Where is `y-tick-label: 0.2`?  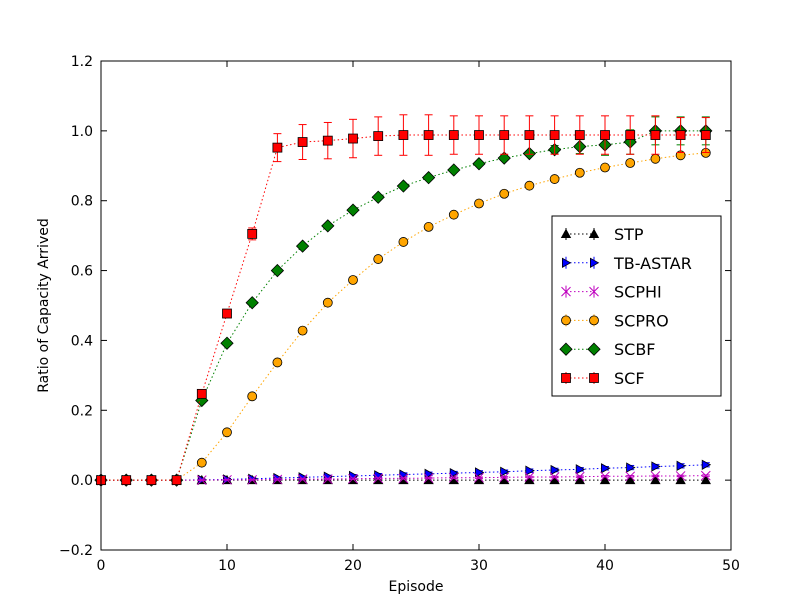
y-tick-label: 0.2 is located at coordinates (82, 411).